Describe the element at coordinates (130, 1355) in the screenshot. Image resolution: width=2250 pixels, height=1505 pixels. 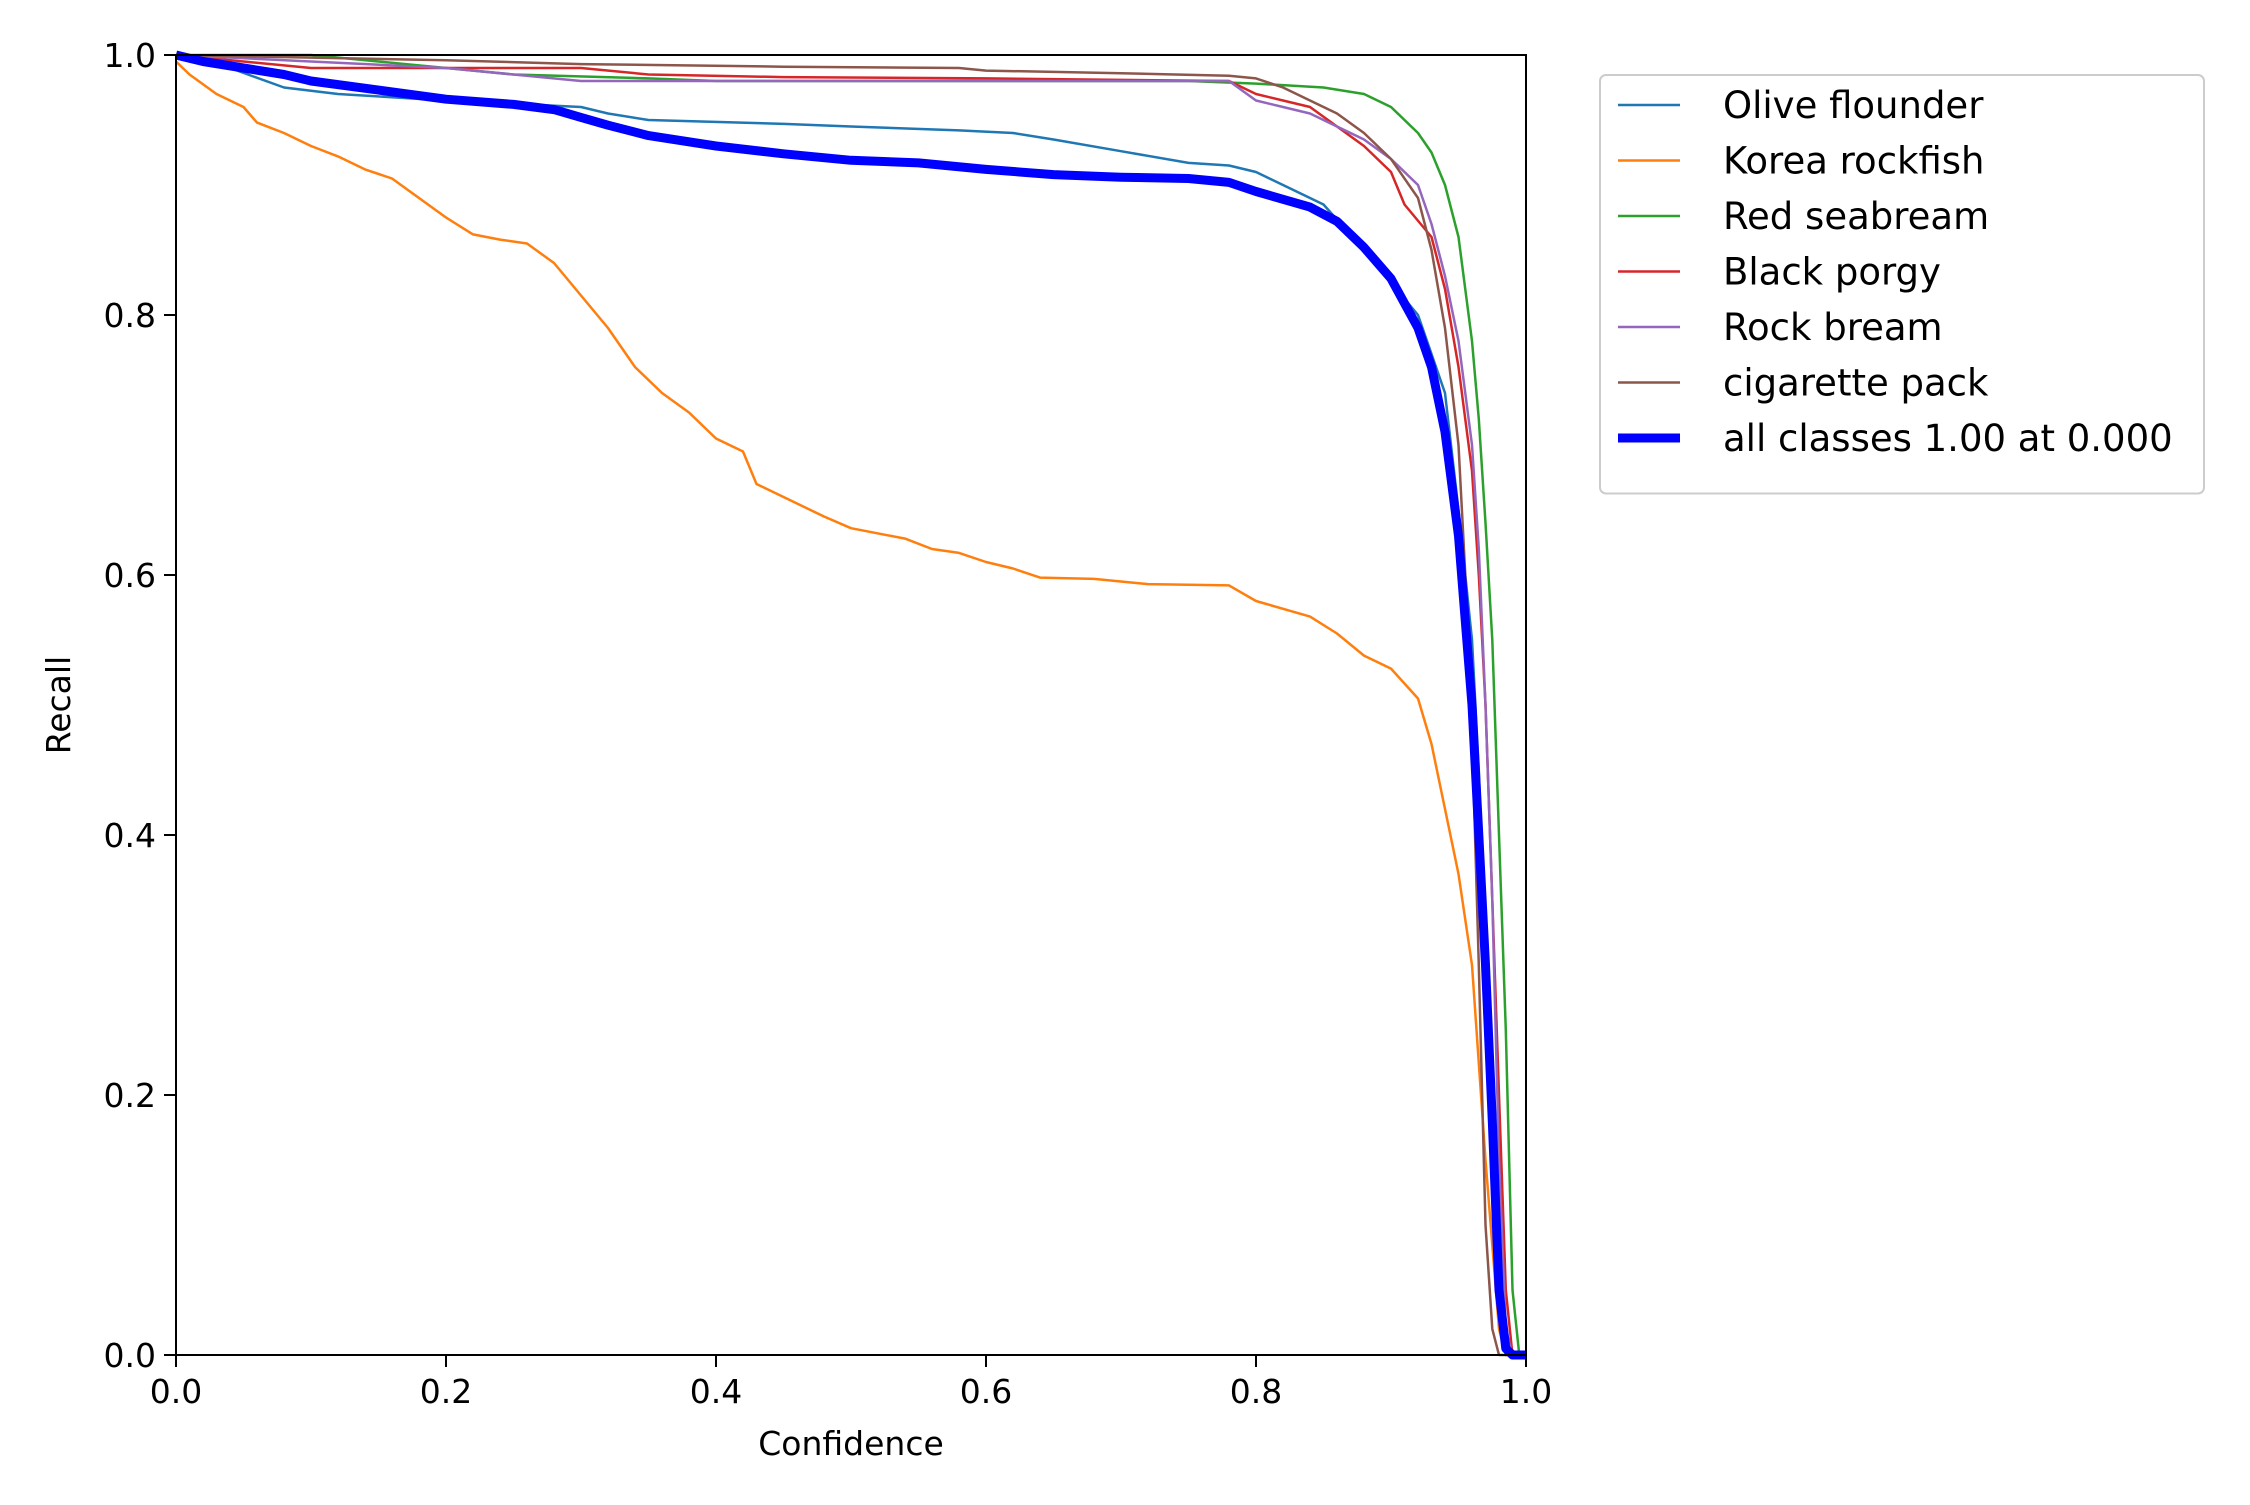
I see `y-tick-label: 0.0` at that location.